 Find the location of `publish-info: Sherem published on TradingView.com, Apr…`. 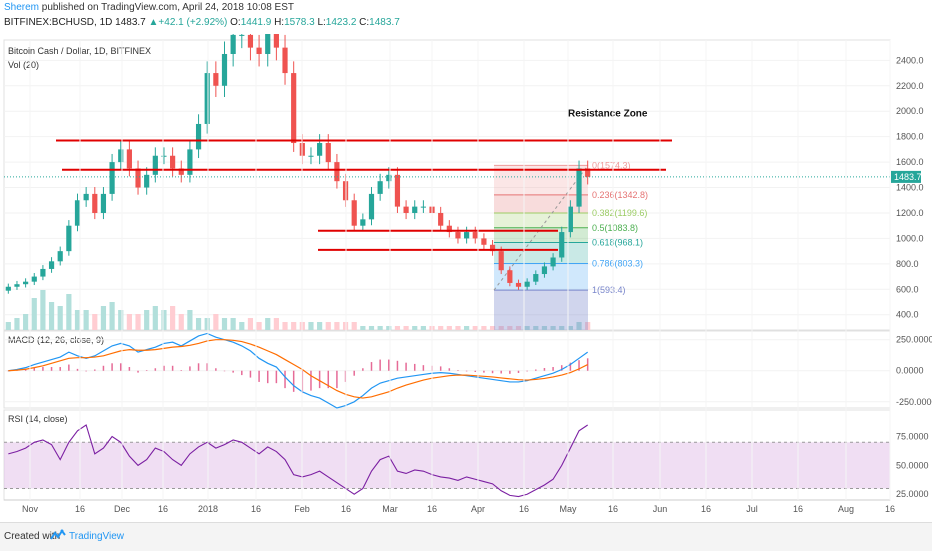

publish-info: Sherem published on TradingView.com, Apr… is located at coordinates (149, 7).